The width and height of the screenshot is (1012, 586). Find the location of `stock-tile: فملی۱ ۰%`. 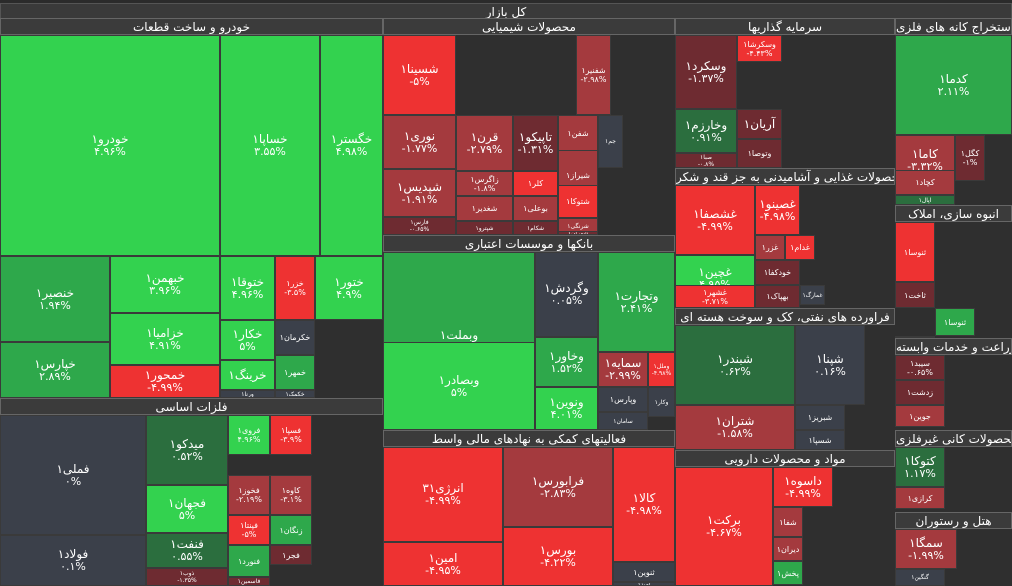

stock-tile: فملی۱ ۰% is located at coordinates (73, 475).